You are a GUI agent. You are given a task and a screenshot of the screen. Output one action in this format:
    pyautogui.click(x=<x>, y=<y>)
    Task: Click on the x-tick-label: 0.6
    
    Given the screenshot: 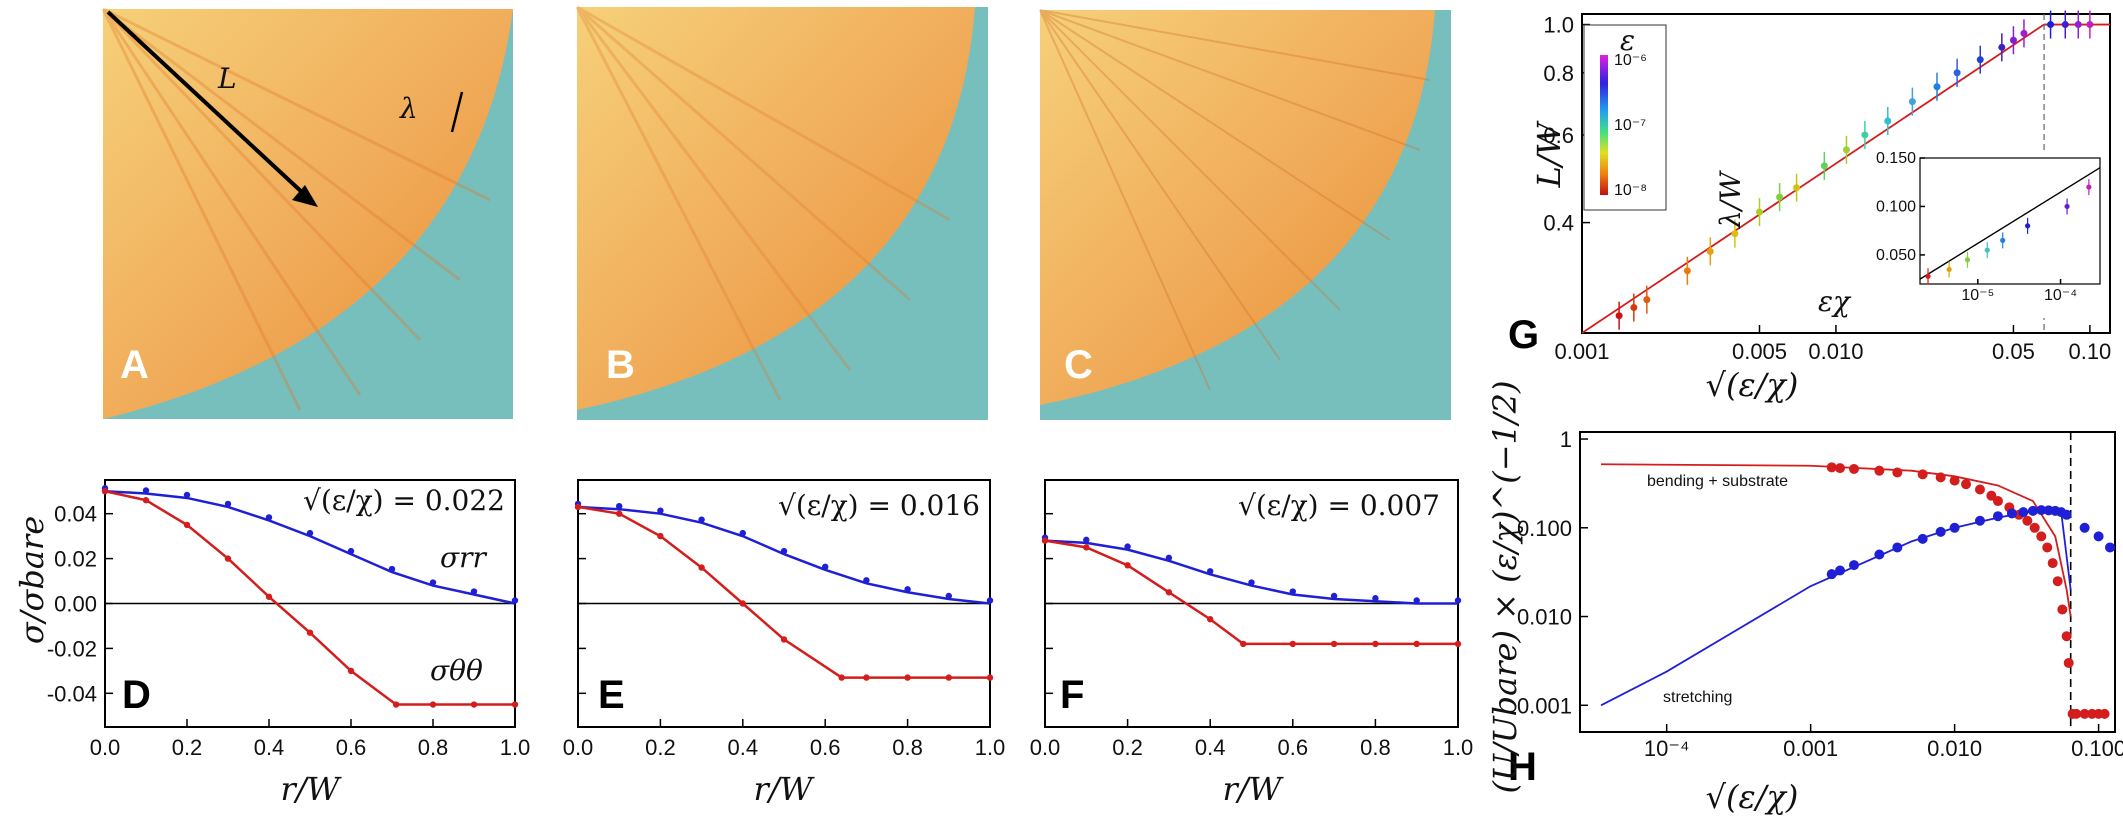 What is the action you would take?
    pyautogui.click(x=825, y=747)
    